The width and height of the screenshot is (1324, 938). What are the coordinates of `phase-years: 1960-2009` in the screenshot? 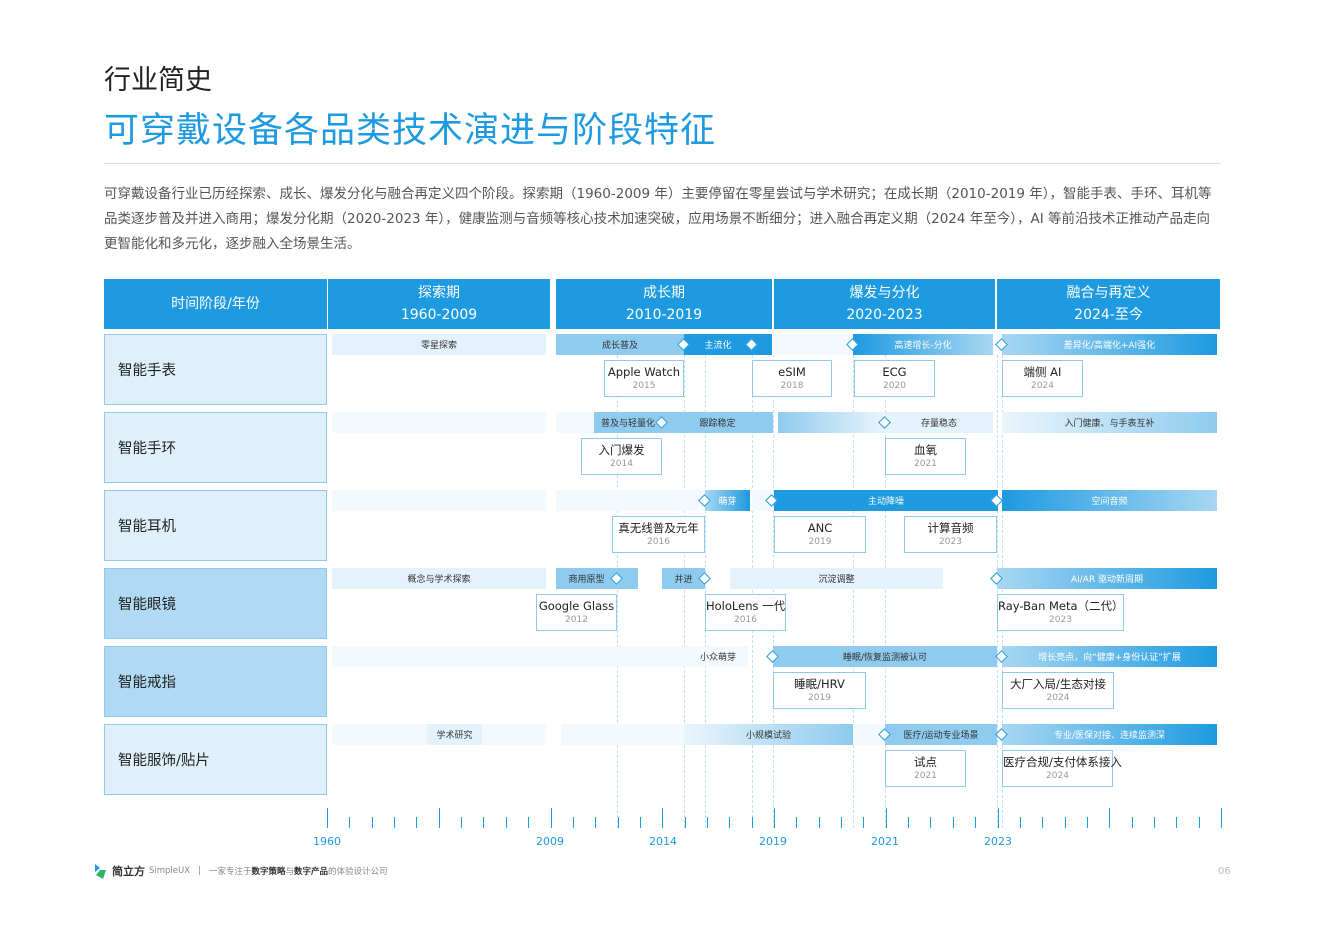 It's located at (439, 315).